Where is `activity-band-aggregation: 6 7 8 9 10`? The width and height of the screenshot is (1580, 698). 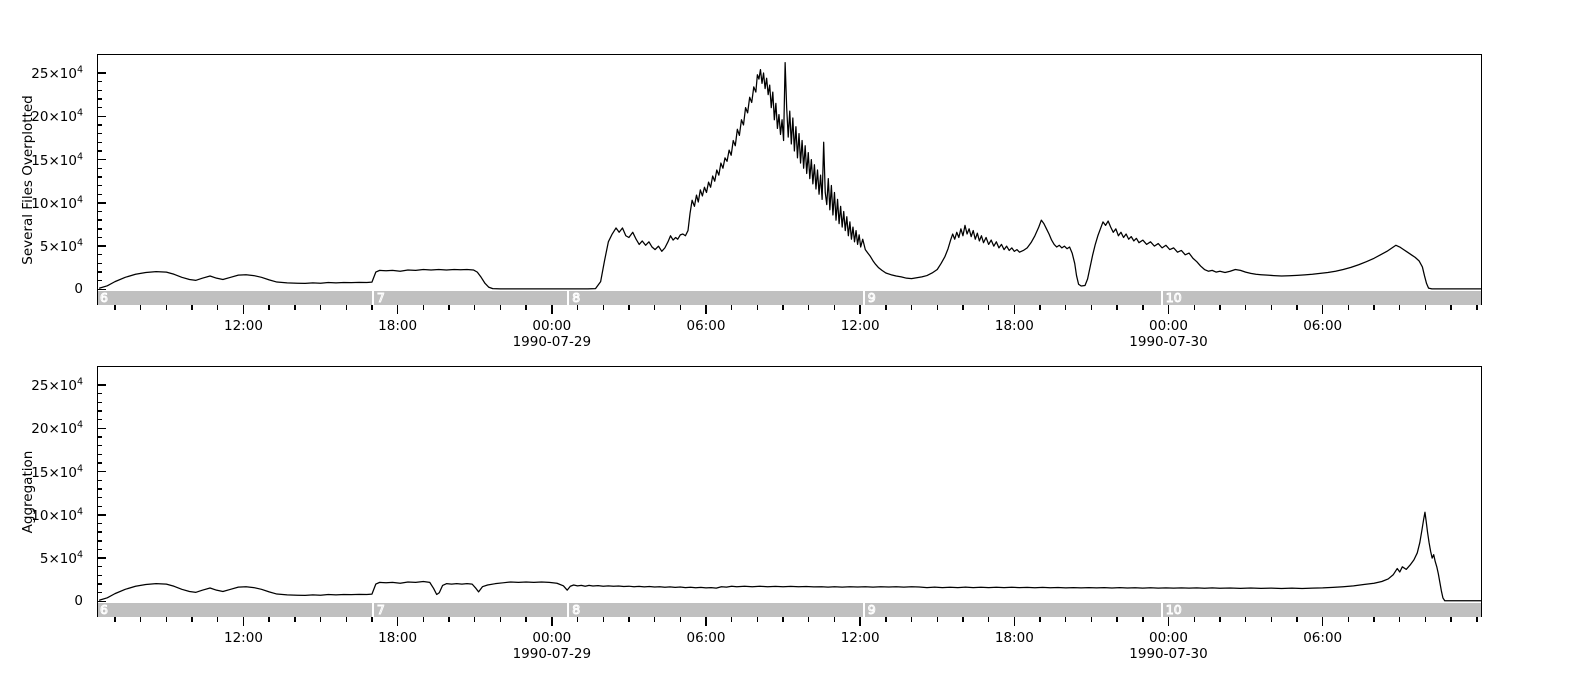
activity-band-aggregation: 6 7 8 9 10 is located at coordinates (789, 609).